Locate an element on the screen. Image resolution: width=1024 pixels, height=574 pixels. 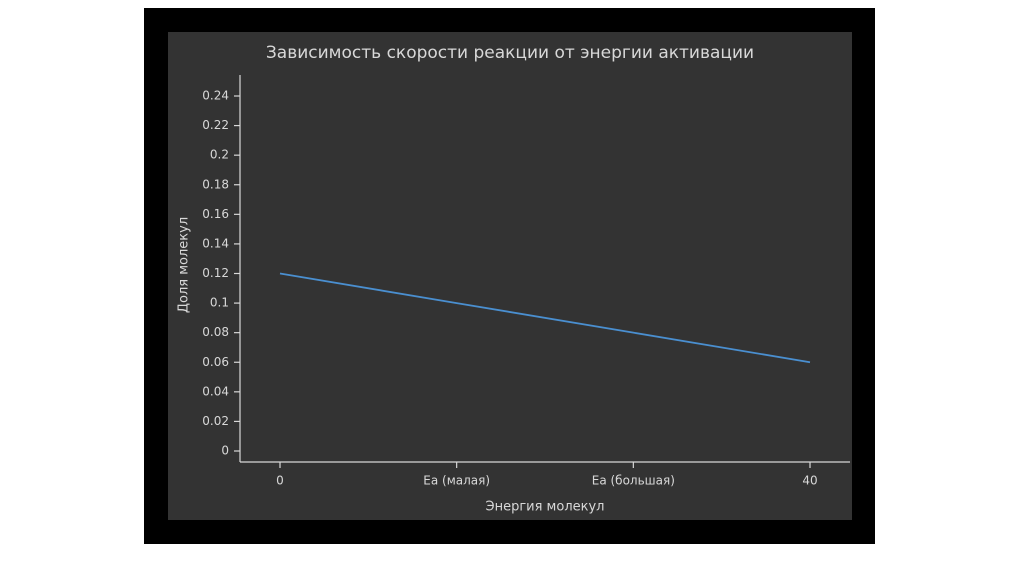
y-tick-label: 0.04 is located at coordinates (215, 391).